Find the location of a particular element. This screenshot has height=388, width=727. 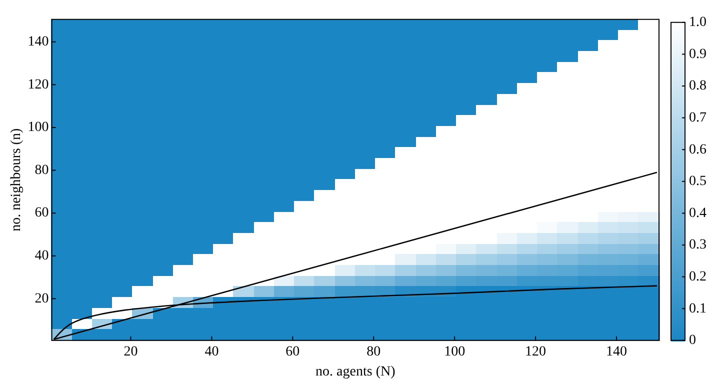

color-bar-label: 0.5 is located at coordinates (697, 182).